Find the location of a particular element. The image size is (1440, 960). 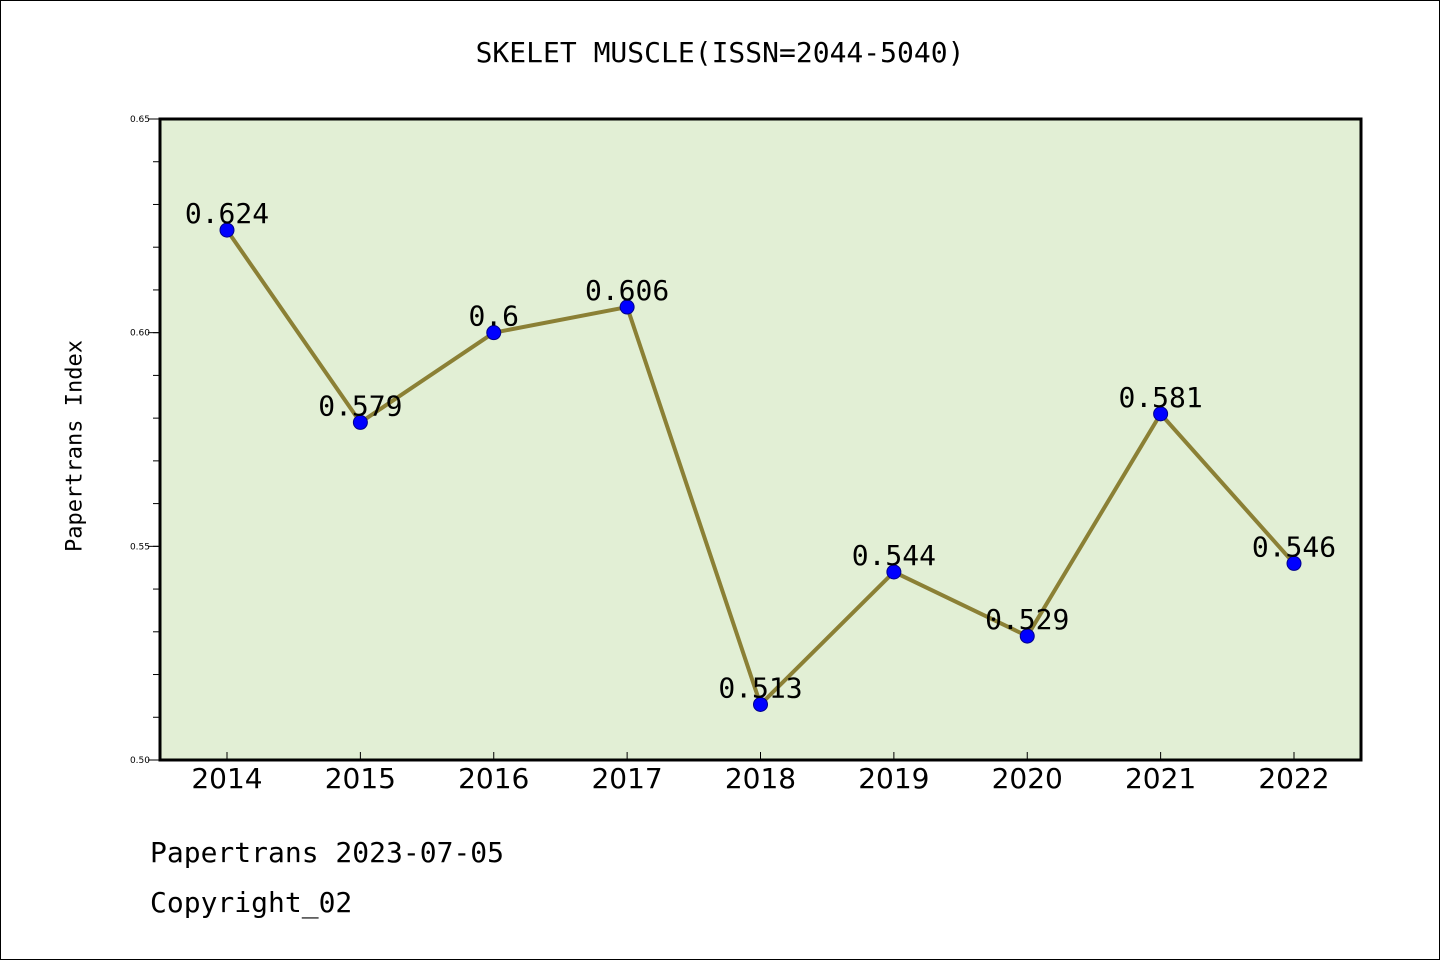

y-tick-label: 0.55 is located at coordinates (140, 547).